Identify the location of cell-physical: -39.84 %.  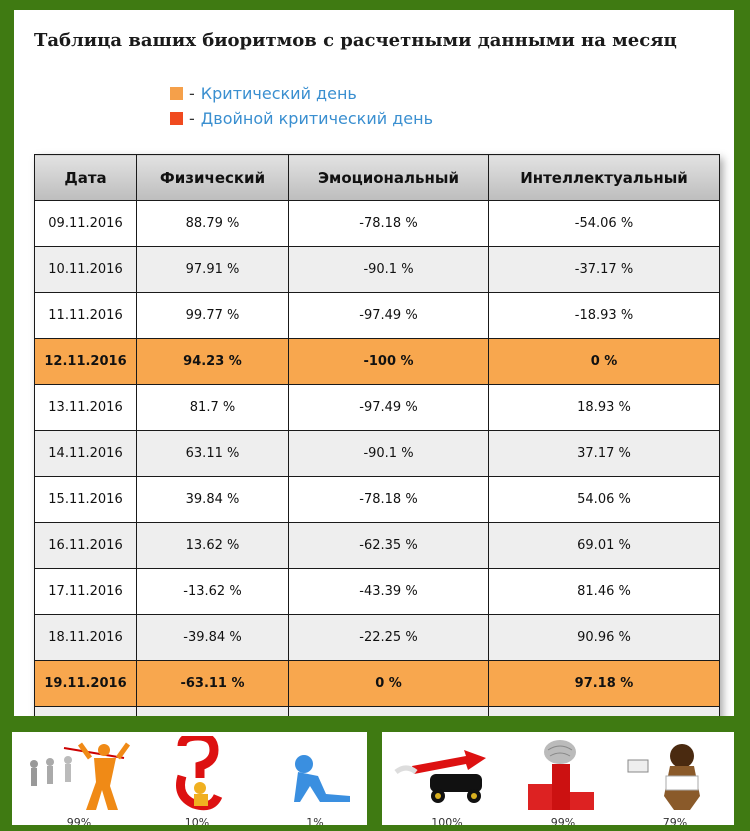
(212, 637).